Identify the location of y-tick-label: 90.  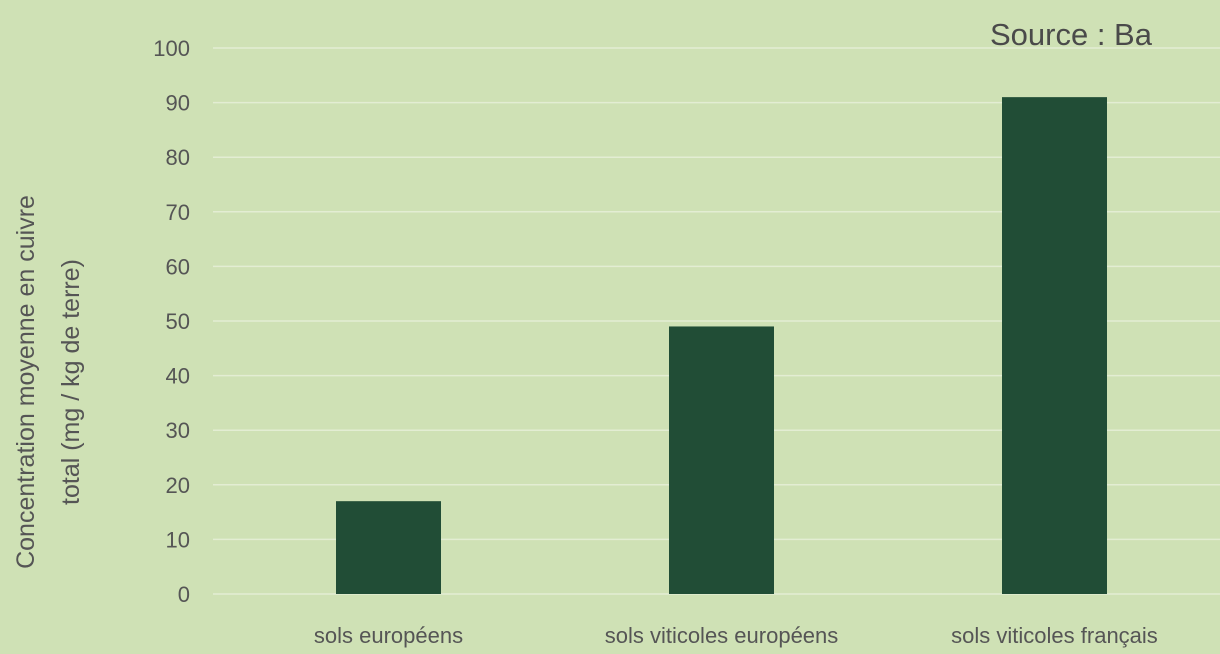
(178, 103).